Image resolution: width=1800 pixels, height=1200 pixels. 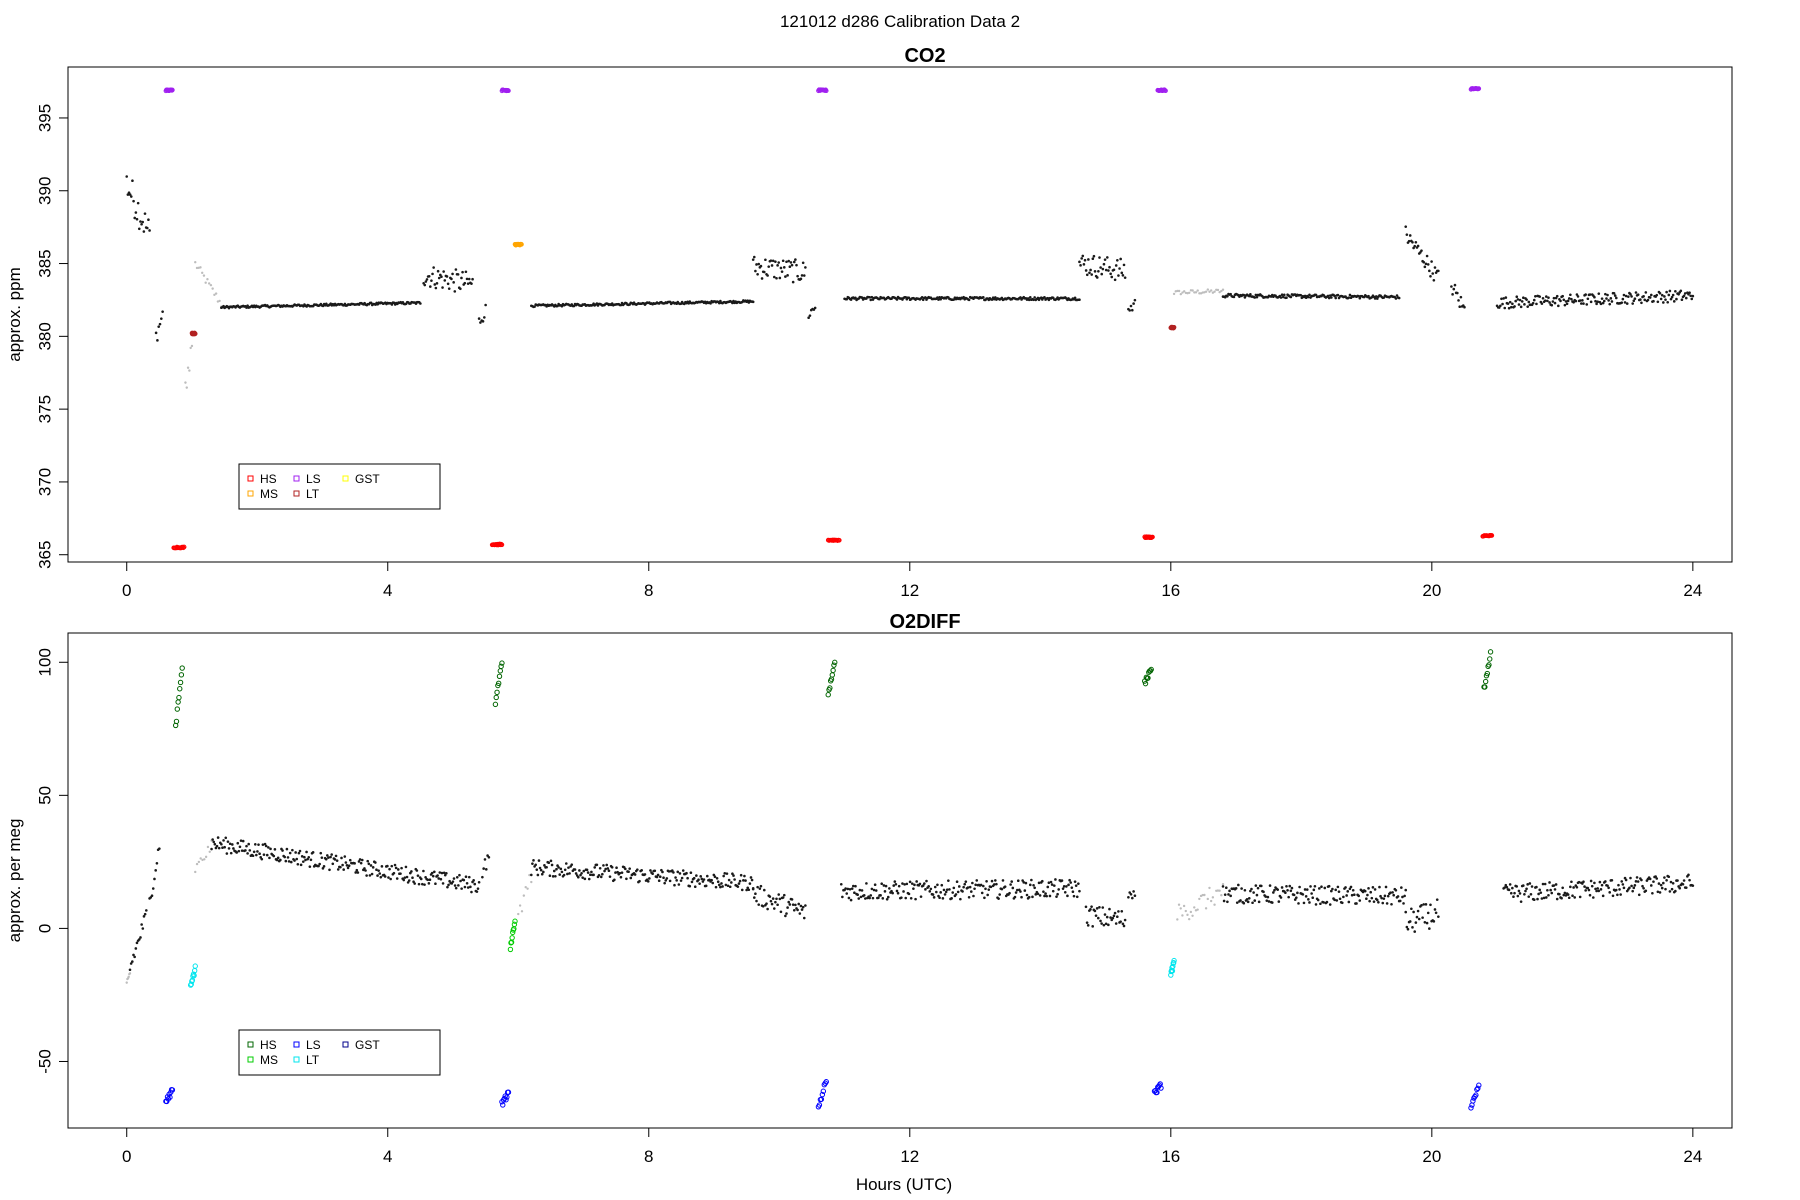 What do you see at coordinates (126, 1156) in the screenshot?
I see `x-tick-label: 0` at bounding box center [126, 1156].